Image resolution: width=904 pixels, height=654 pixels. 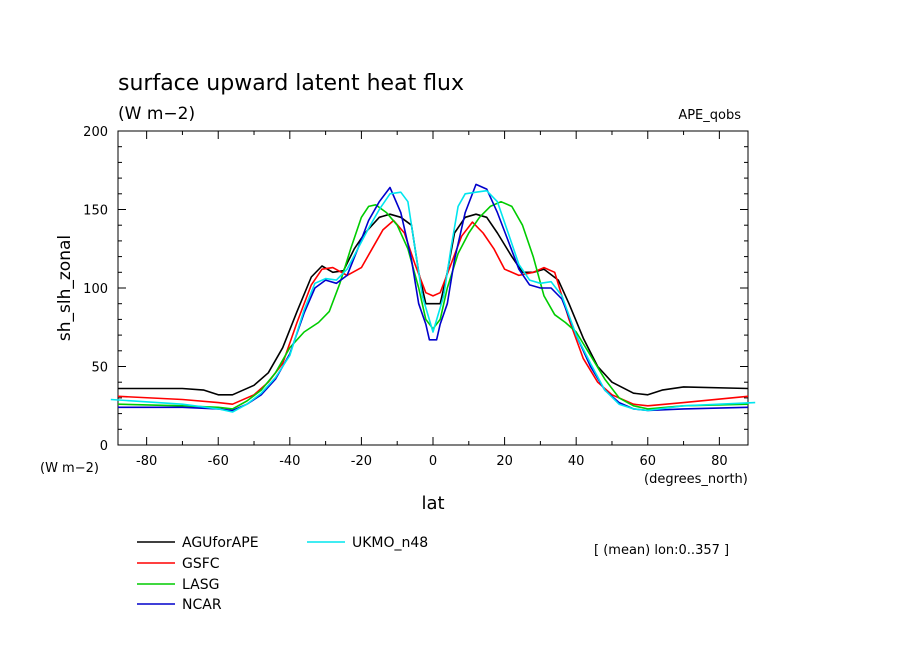 What do you see at coordinates (156, 114) in the screenshot?
I see `chart-subtitle-units: (W m−2)` at bounding box center [156, 114].